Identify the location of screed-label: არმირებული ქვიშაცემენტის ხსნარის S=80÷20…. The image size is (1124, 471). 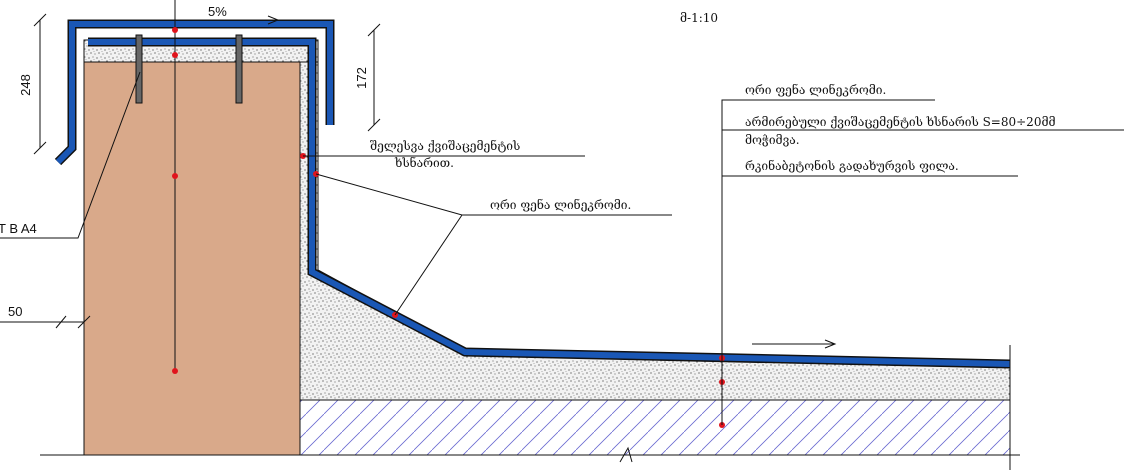
(900, 121).